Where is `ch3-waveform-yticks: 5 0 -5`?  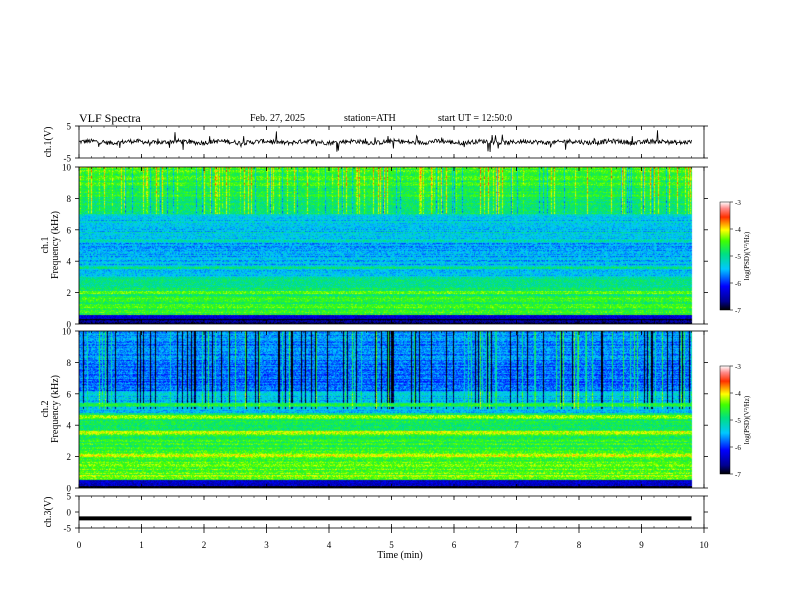 ch3-waveform-yticks: 5 0 -5 is located at coordinates (386, 513).